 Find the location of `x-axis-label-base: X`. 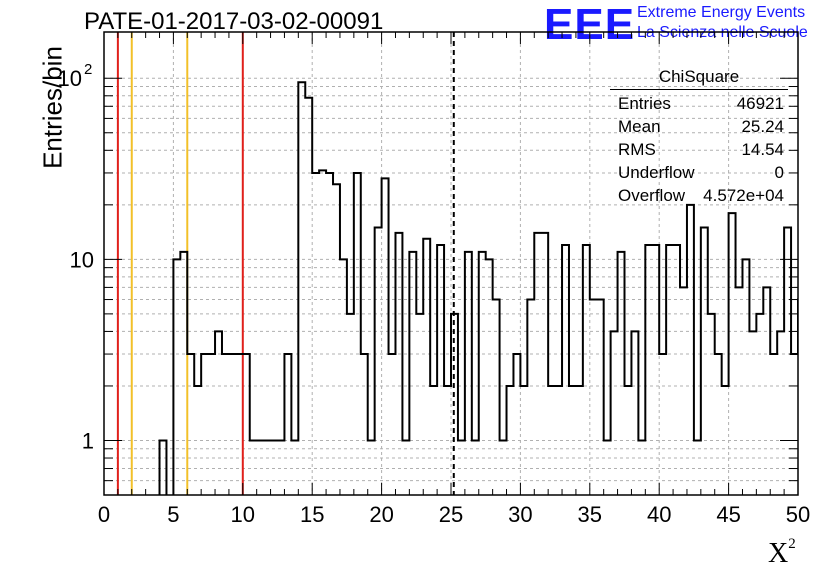

x-axis-label-base: X is located at coordinates (778, 553).